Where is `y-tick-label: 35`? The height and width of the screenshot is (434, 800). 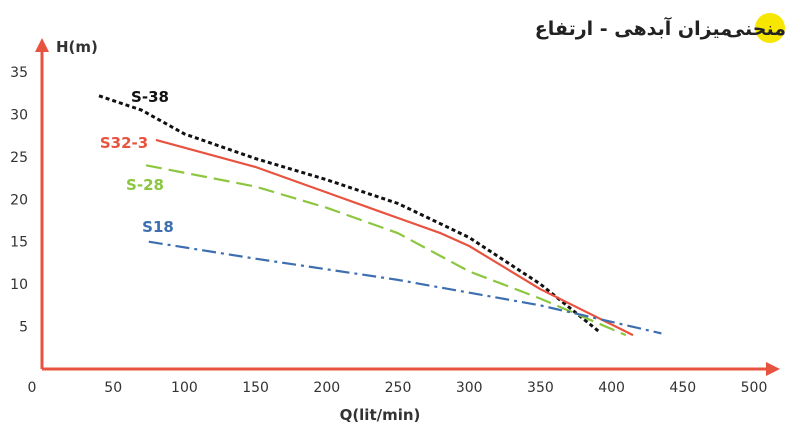 y-tick-label: 35 is located at coordinates (19, 73).